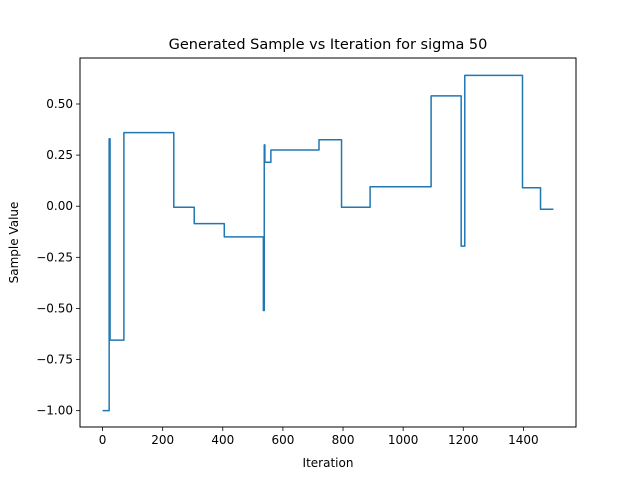  I want to click on y-tick-label: −0.50, so click(54, 308).